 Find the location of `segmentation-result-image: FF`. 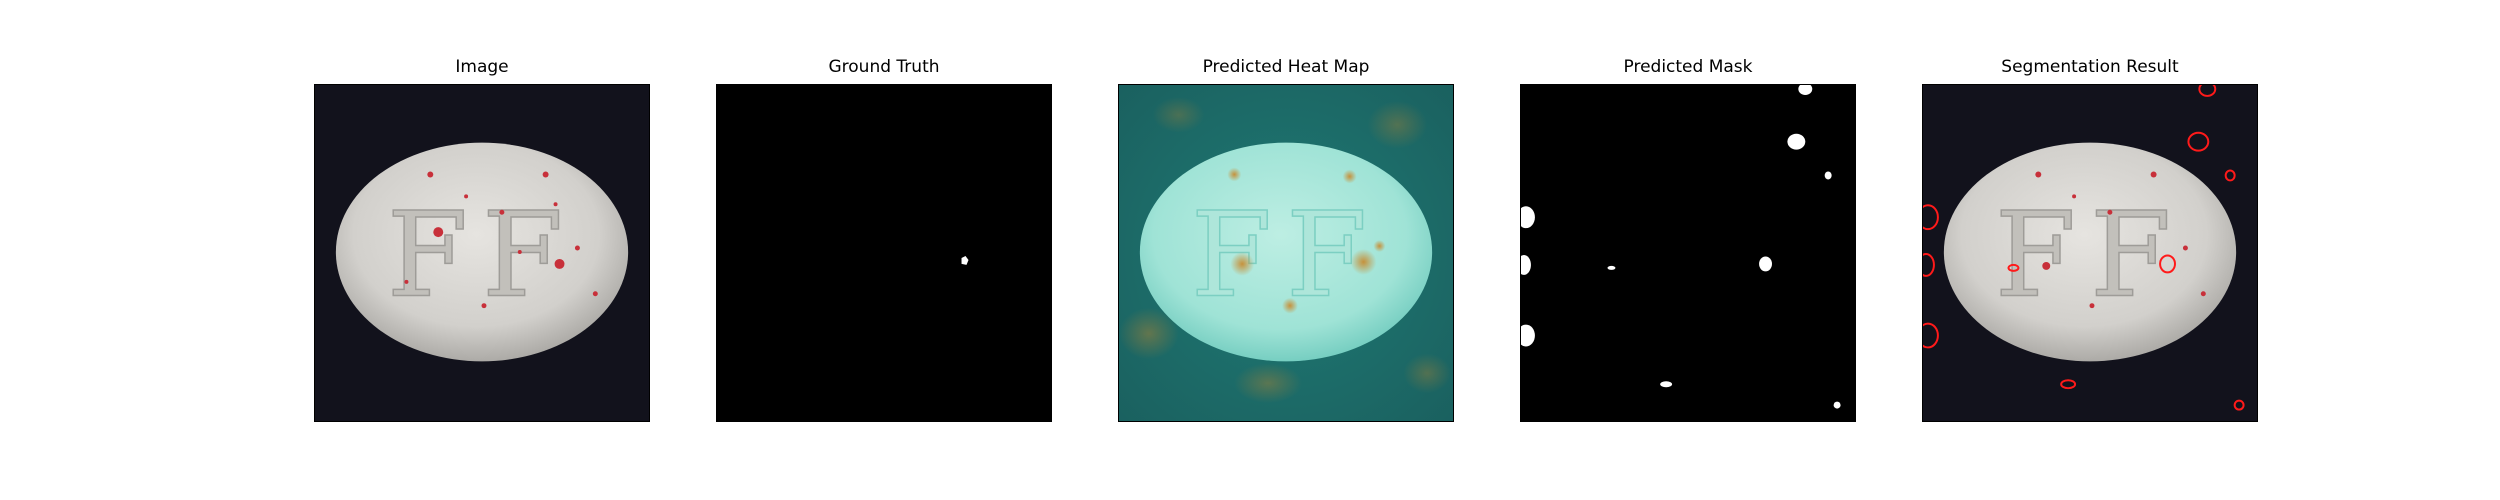

segmentation-result-image: FF is located at coordinates (2090, 253).